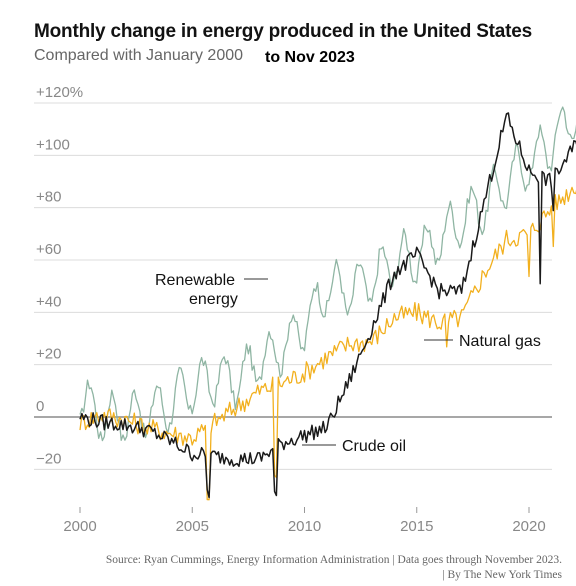 The image size is (576, 586). Describe the element at coordinates (48, 197) in the screenshot. I see `y-tick-label: +80` at that location.